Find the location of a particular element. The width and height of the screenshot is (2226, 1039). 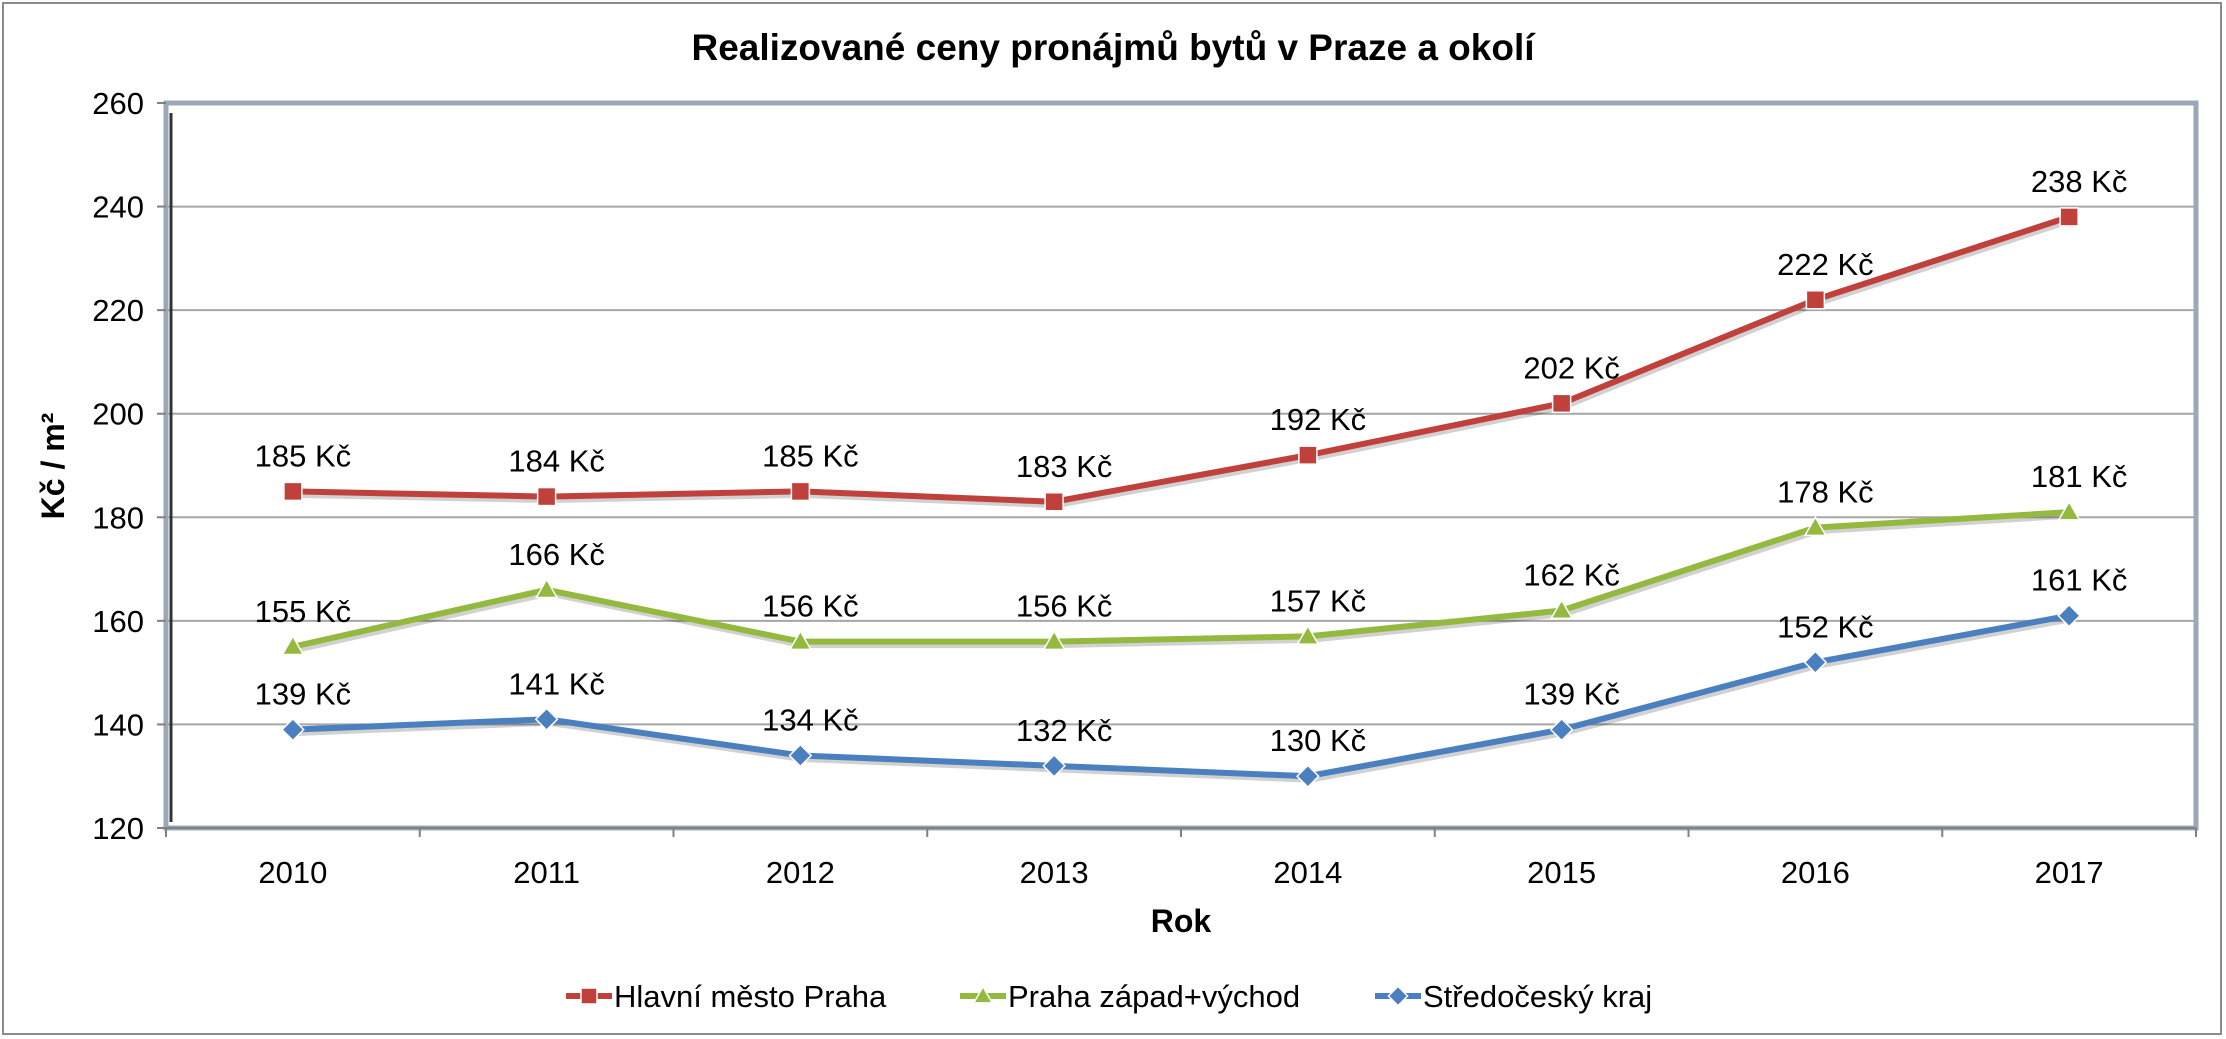

data-label: 130 Kč is located at coordinates (1318, 740).